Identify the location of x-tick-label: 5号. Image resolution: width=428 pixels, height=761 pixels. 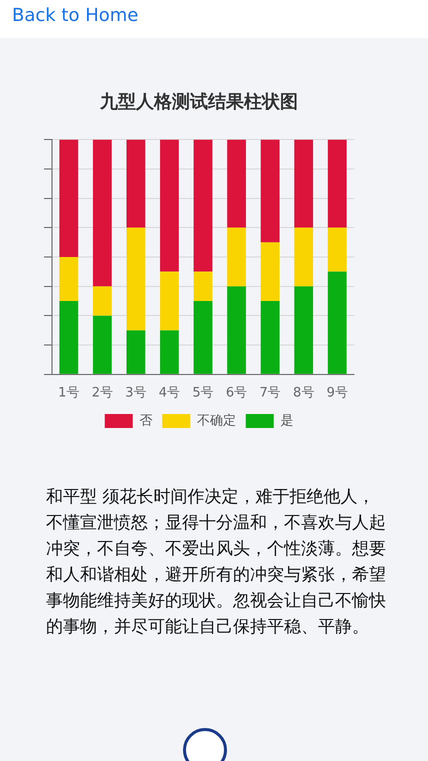
(203, 393).